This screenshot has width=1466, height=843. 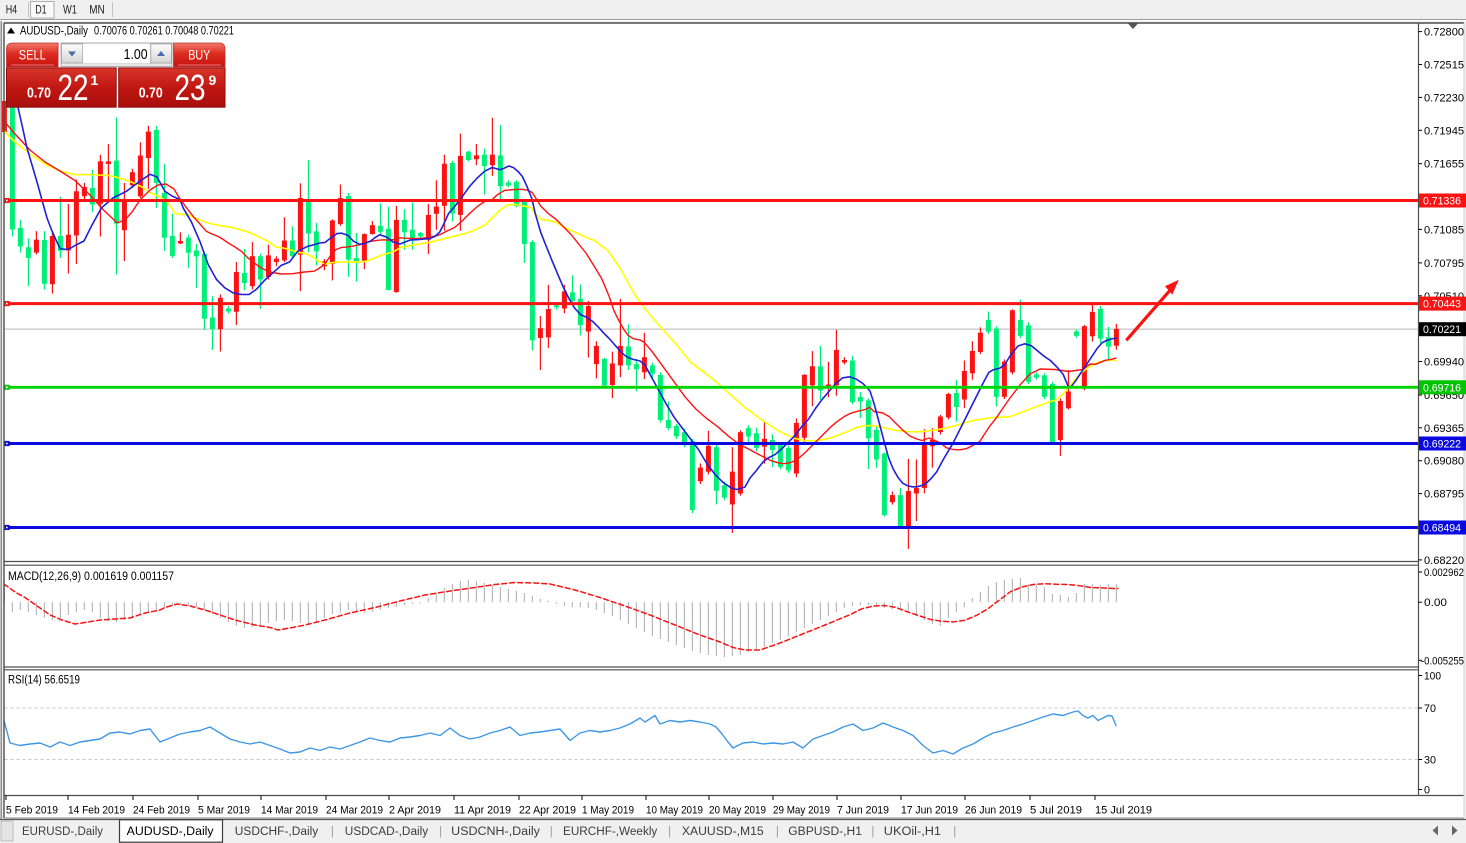 What do you see at coordinates (1435, 603) in the screenshot?
I see `svg-text: 0.00` at bounding box center [1435, 603].